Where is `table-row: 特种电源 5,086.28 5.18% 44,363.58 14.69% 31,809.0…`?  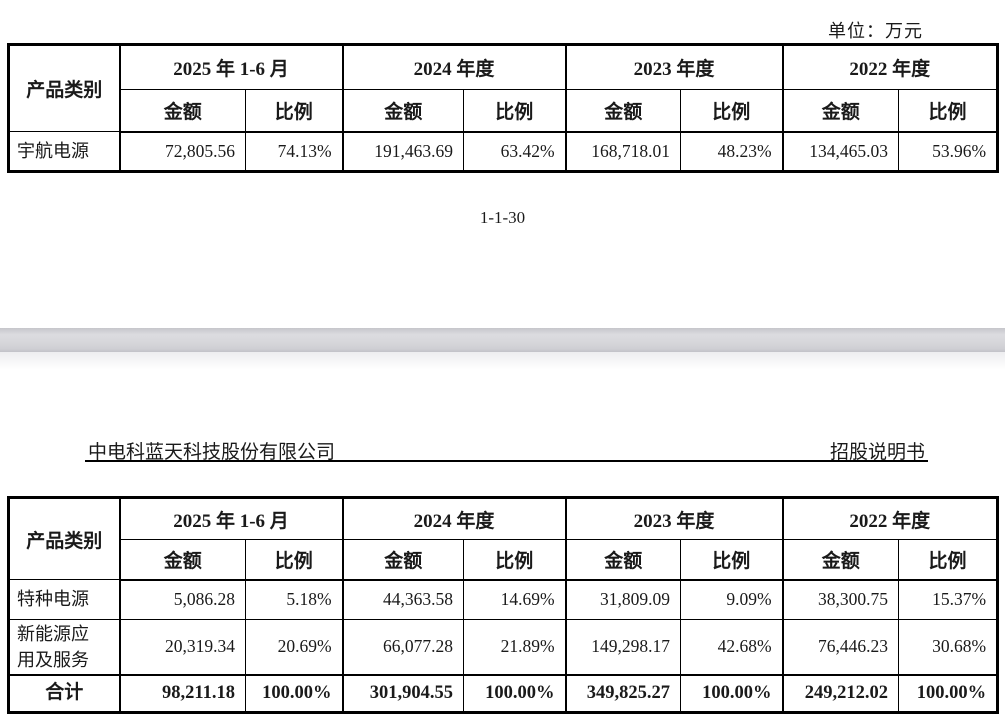 table-row: 特种电源 5,086.28 5.18% 44,363.58 14.69% 31,809.0… is located at coordinates (503, 599).